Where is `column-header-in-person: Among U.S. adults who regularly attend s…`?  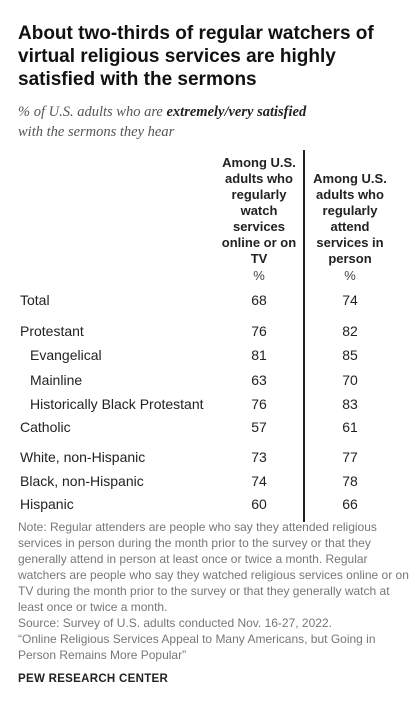
column-header-in-person: Among U.S. adults who regularly attend s… is located at coordinates (350, 218).